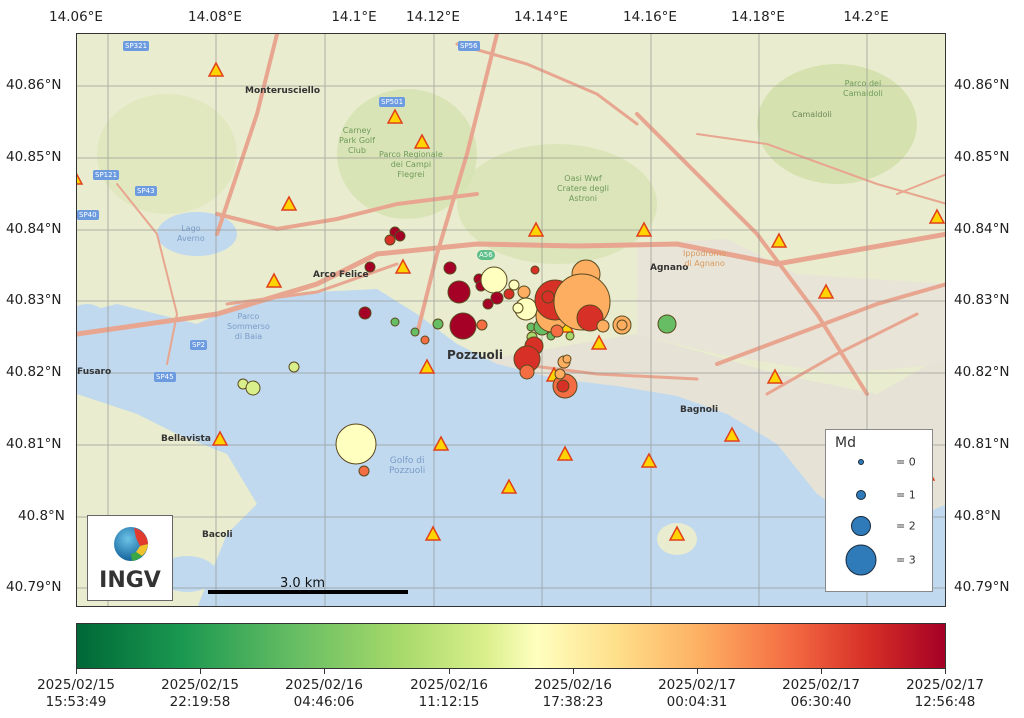 The width and height of the screenshot is (1024, 718). Describe the element at coordinates (866, 17) in the screenshot. I see `lon-tick: 14.2°E` at that location.